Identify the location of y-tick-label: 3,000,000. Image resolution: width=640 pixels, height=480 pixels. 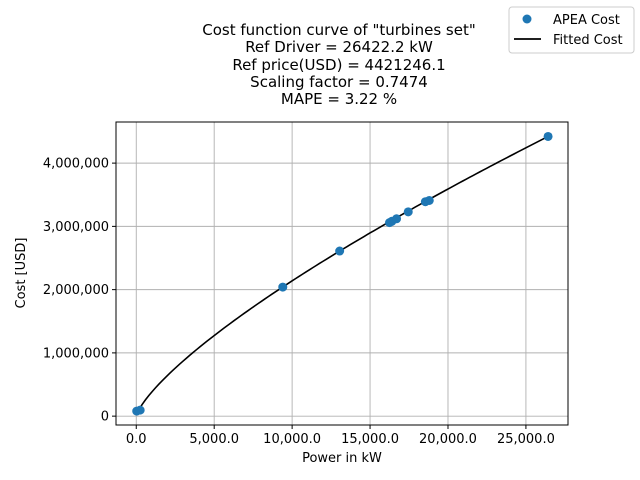
(76, 227).